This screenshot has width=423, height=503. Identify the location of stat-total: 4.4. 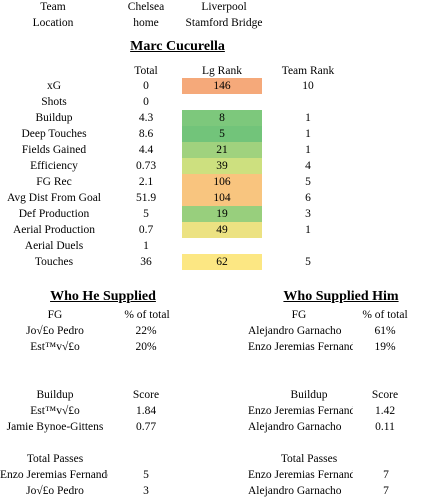
(146, 150).